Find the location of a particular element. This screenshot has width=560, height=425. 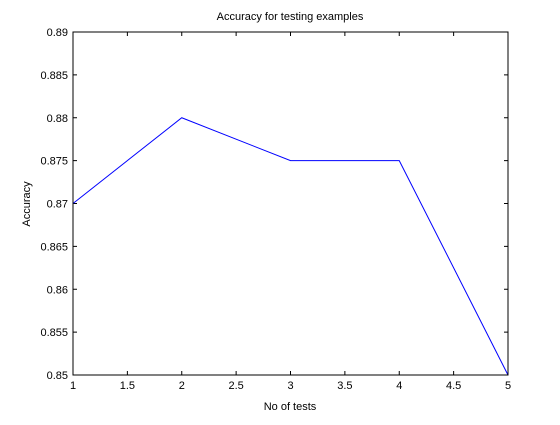

x-tick-label: 3 is located at coordinates (290, 386).